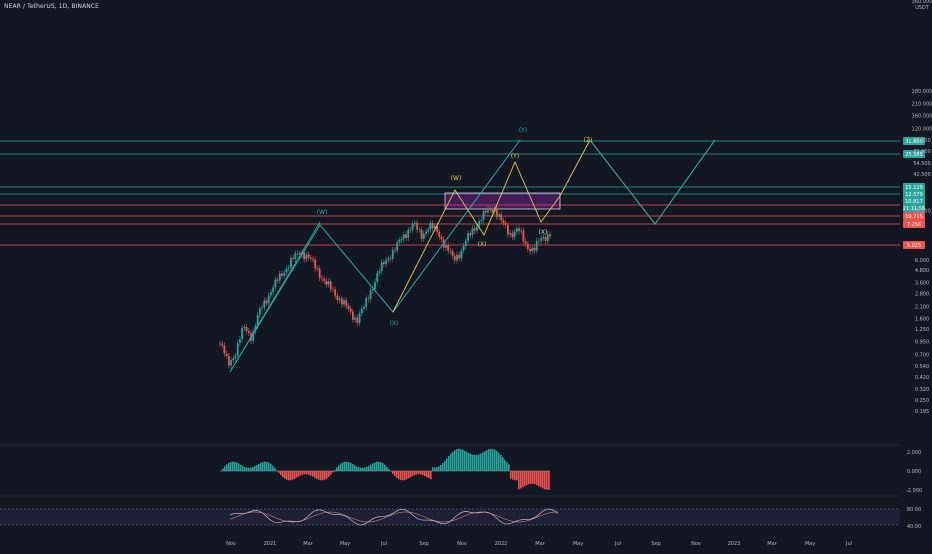 The width and height of the screenshot is (932, 554). What do you see at coordinates (922, 271) in the screenshot?
I see `price-tick-label: 4.800` at bounding box center [922, 271].